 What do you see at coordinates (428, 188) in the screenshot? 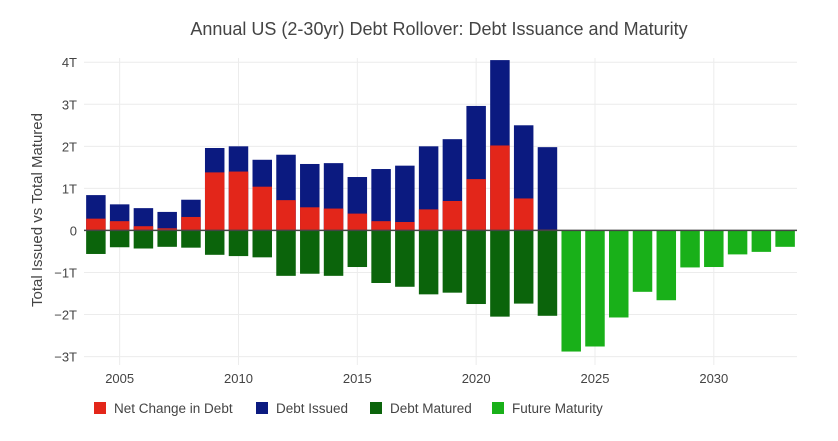
I see `bar-debt-issued-2018` at bounding box center [428, 188].